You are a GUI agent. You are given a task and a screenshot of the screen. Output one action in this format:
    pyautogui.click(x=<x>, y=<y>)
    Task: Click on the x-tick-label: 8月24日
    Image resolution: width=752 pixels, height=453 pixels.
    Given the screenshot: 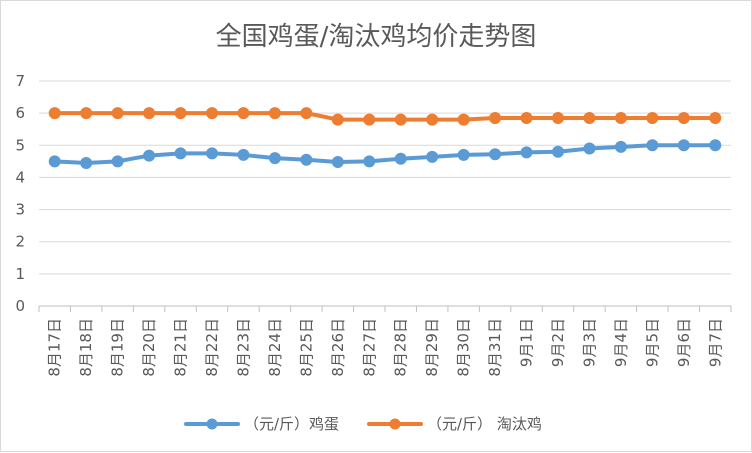 What is the action you would take?
    pyautogui.click(x=275, y=347)
    